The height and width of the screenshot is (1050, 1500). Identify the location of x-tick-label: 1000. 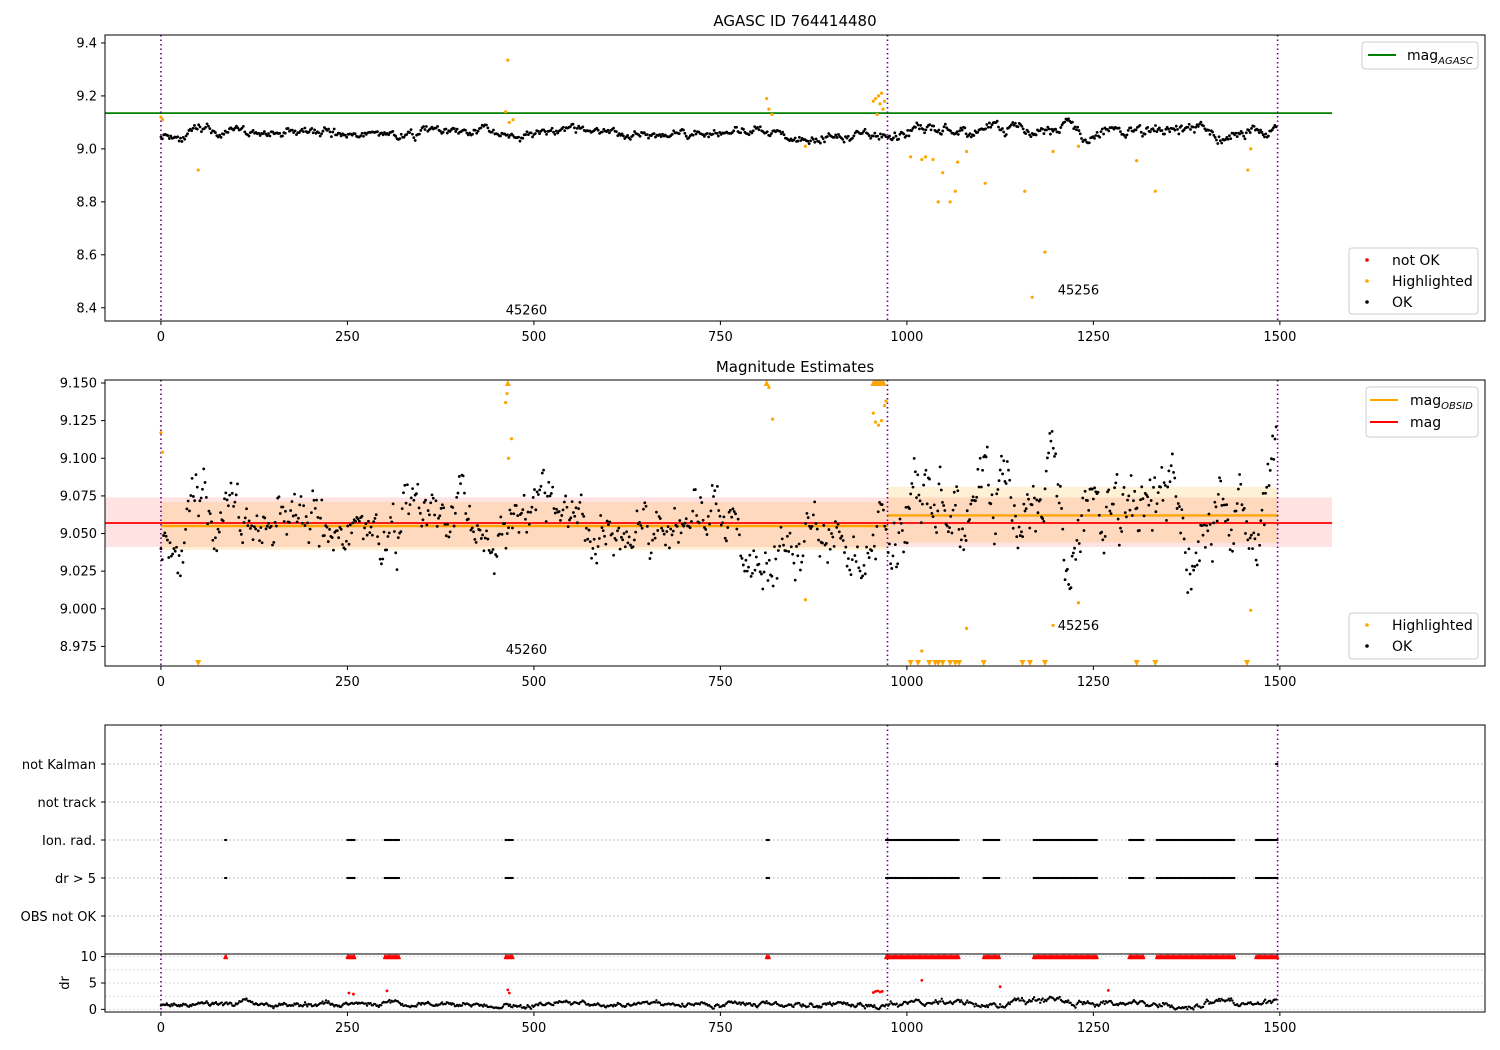
(906, 337).